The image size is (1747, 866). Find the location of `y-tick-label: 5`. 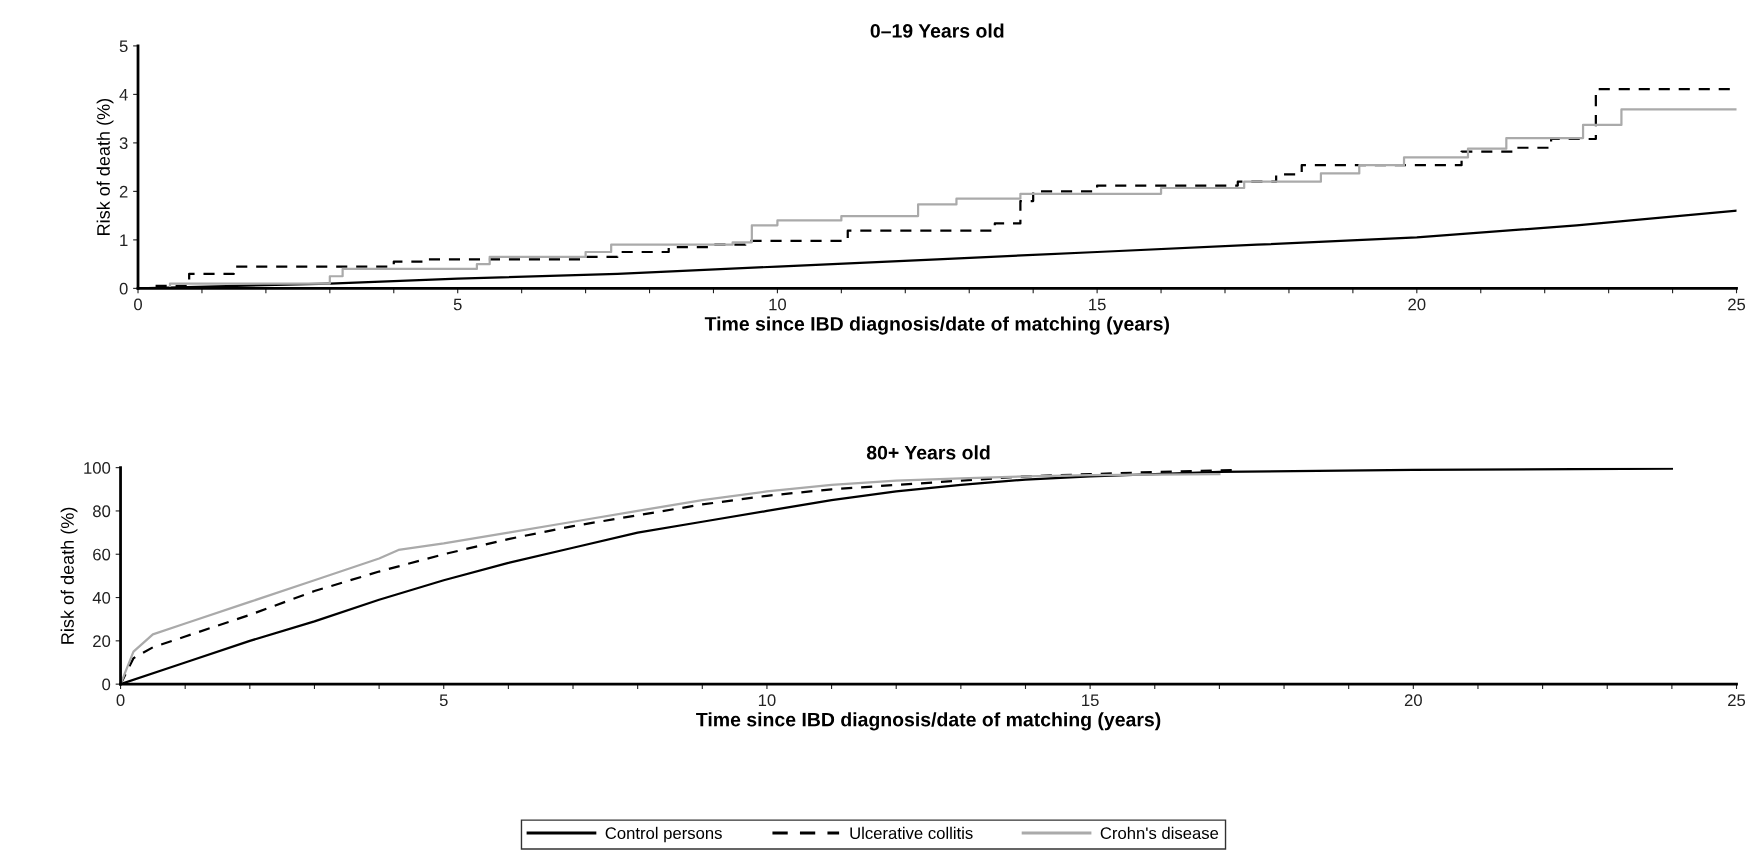

y-tick-label: 5 is located at coordinates (123, 46).